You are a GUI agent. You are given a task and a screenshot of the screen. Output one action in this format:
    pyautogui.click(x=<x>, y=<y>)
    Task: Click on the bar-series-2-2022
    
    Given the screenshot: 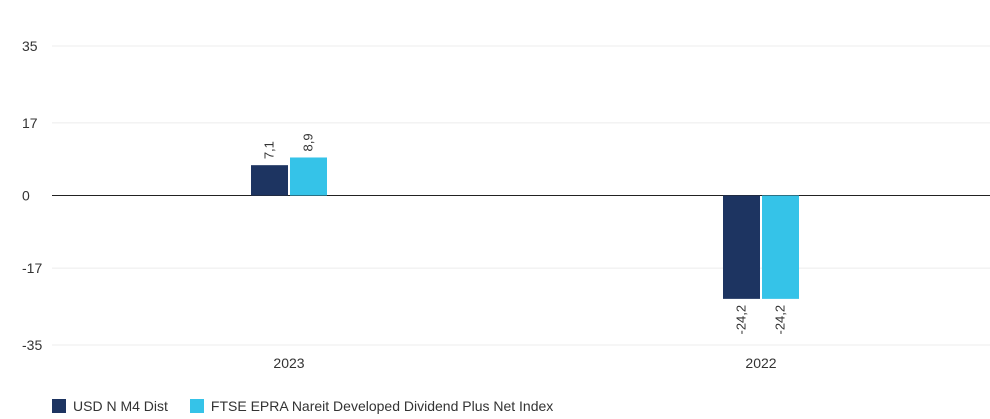 What is the action you would take?
    pyautogui.click(x=780, y=247)
    